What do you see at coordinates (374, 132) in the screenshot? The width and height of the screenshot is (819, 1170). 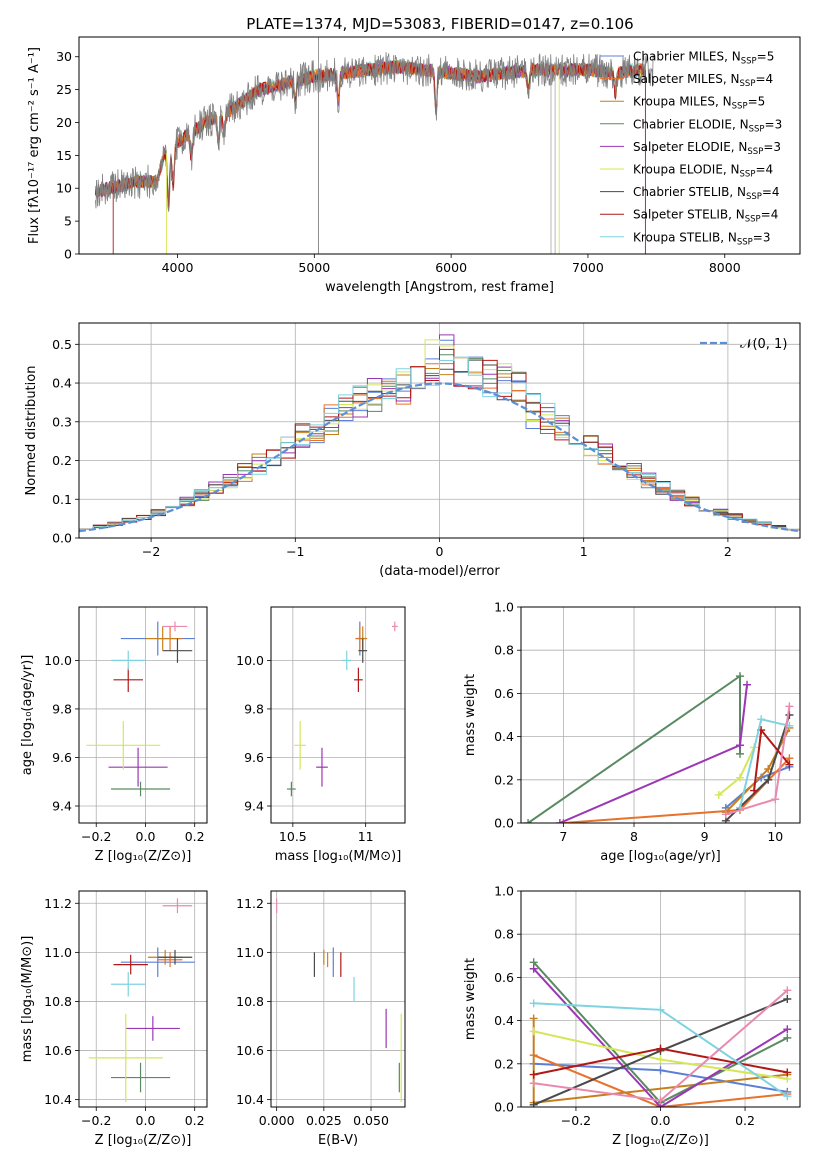 I see `spectrum-series` at bounding box center [374, 132].